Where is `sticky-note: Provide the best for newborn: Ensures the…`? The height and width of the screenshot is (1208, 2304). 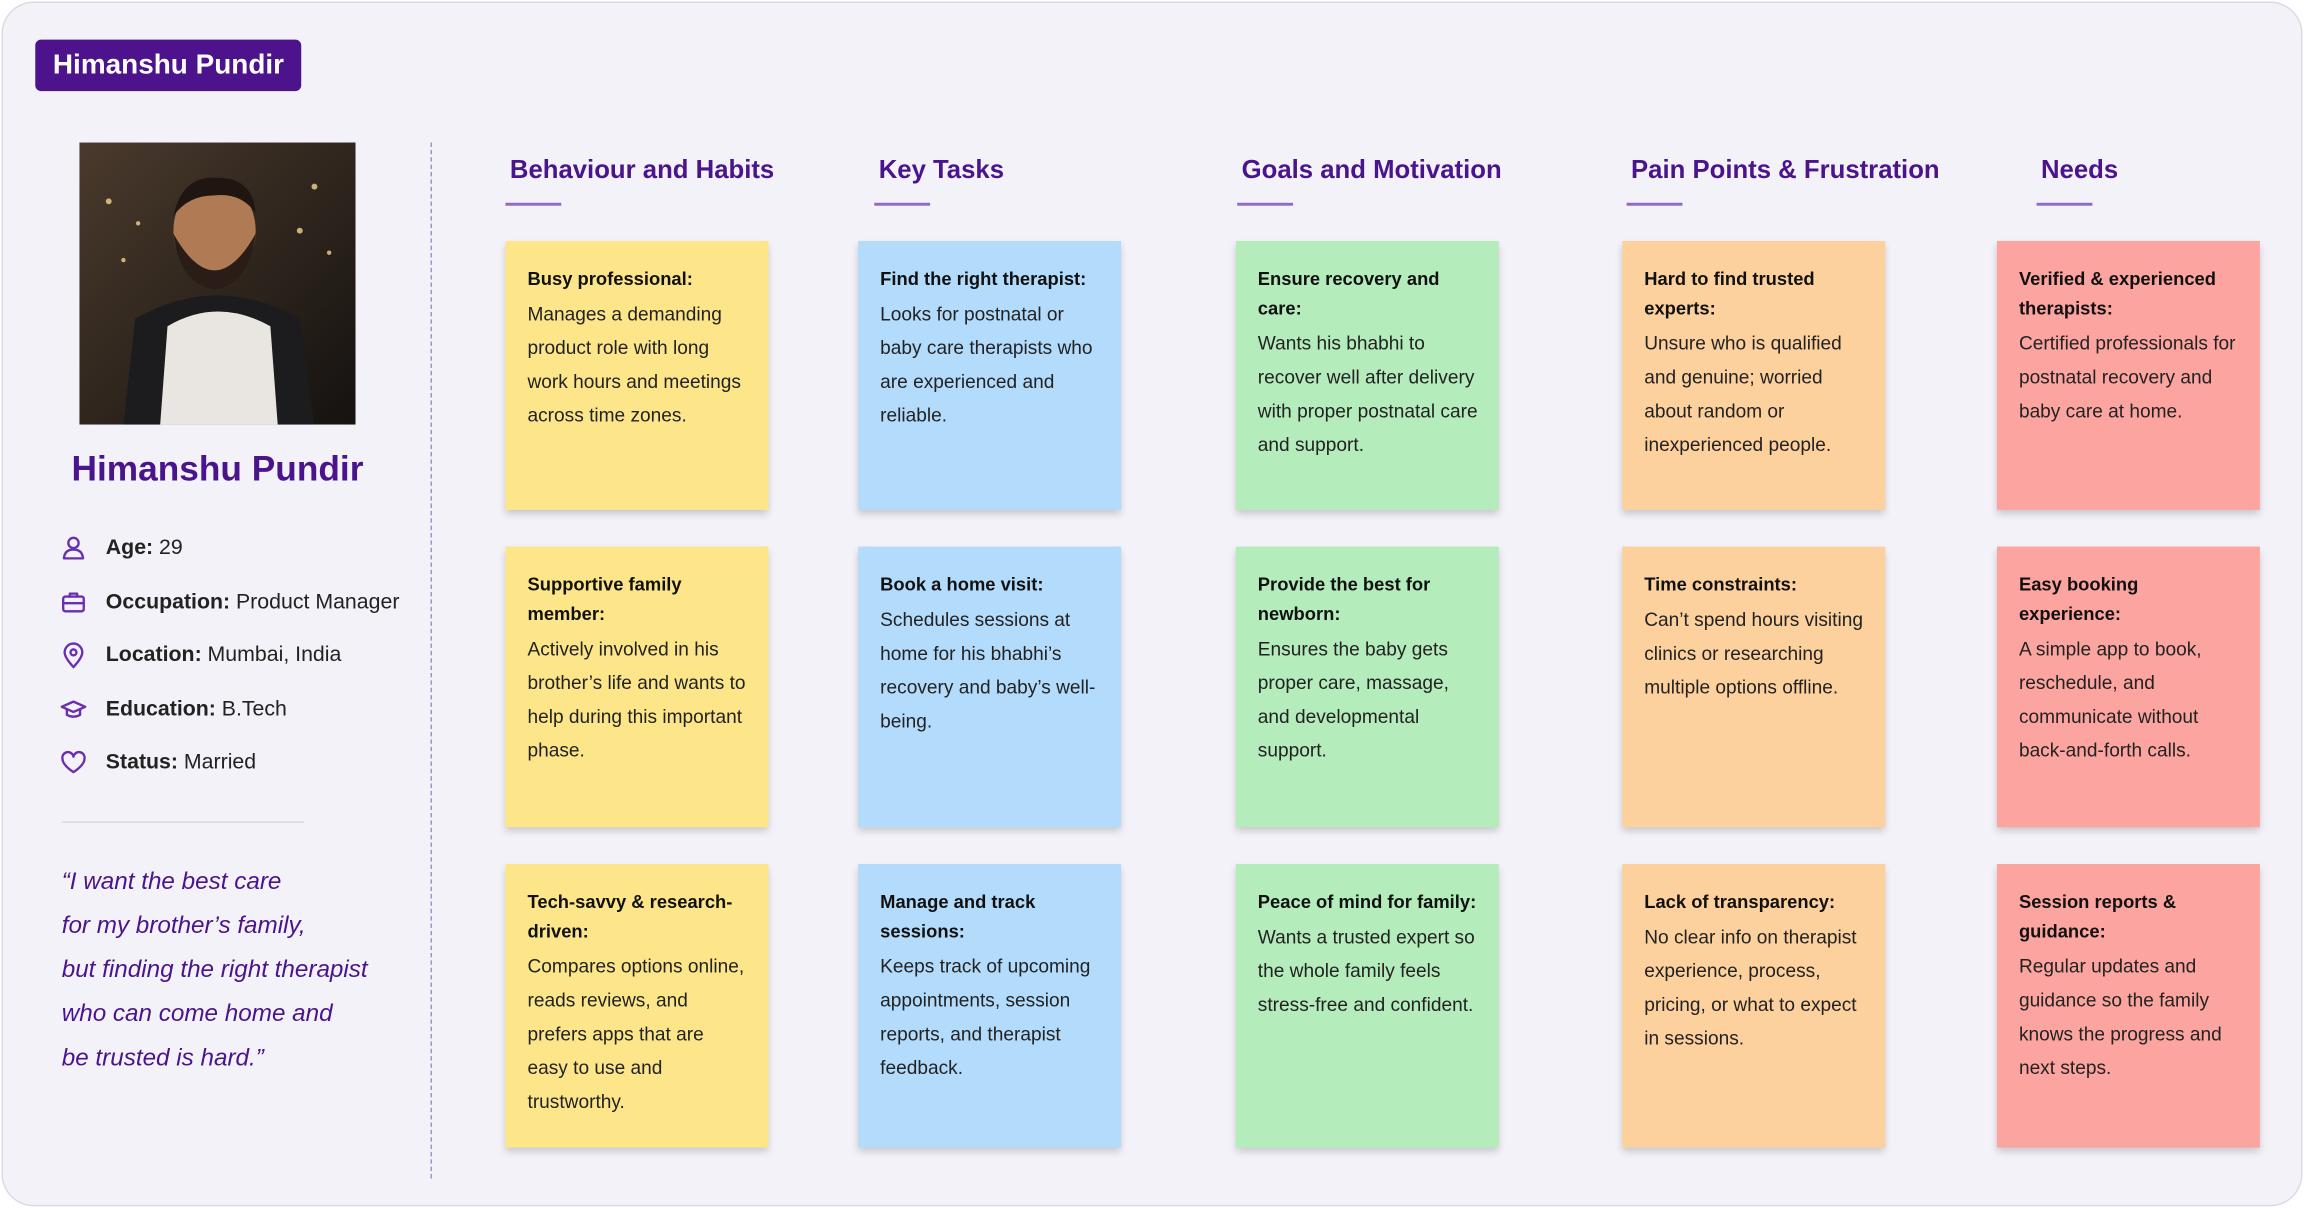 sticky-note: Provide the best for newborn: Ensures the… is located at coordinates (1367, 687).